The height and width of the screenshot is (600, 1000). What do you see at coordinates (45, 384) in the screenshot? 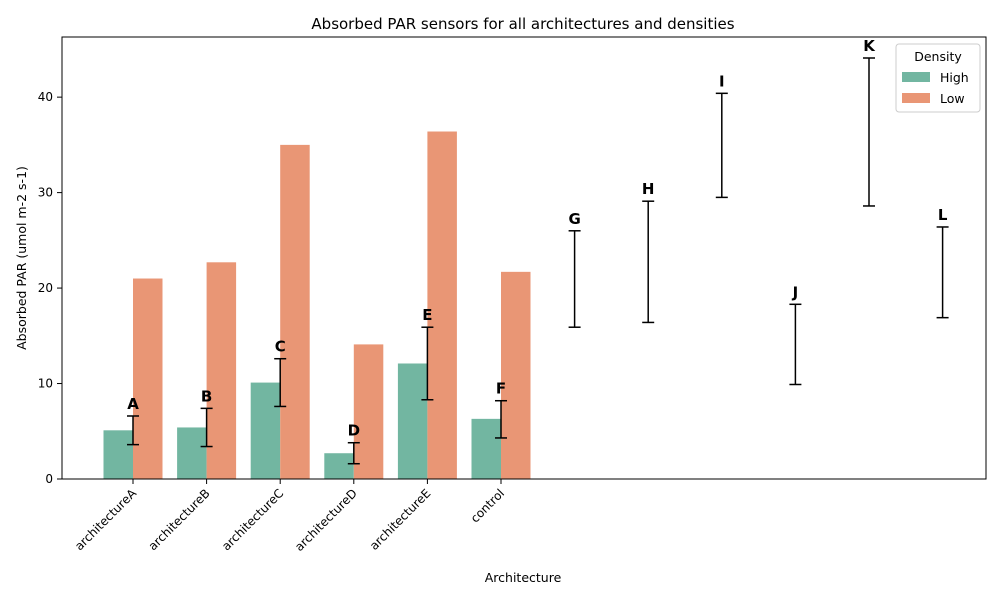
I see `y-tick-label: 10` at bounding box center [45, 384].